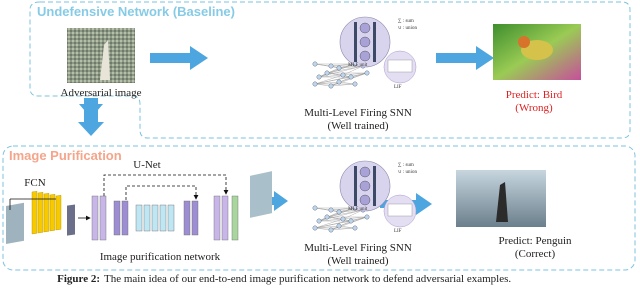  I want to click on prediction-label: Predict: Bird, so click(534, 95).